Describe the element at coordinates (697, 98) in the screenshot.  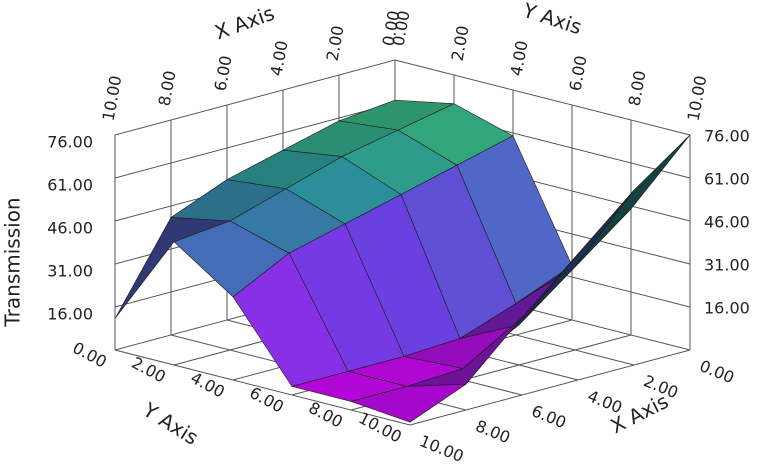
I see `y-tick-label: 10.00` at that location.